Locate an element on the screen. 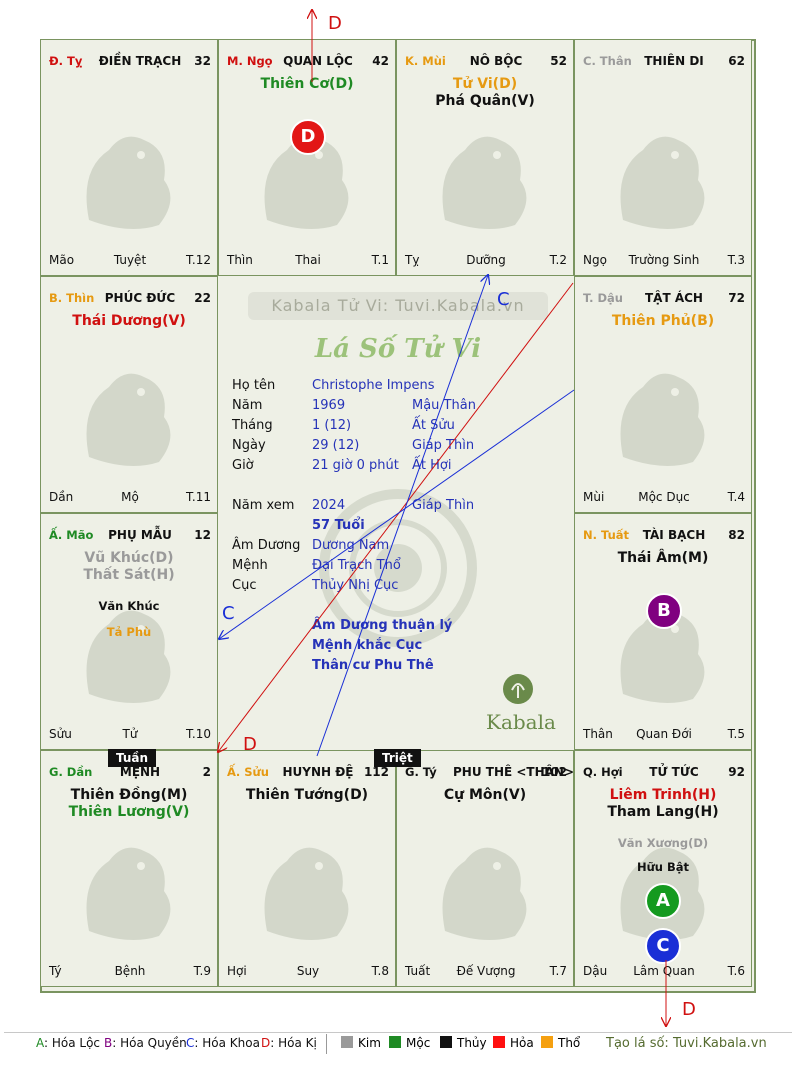 The width and height of the screenshot is (796, 1070). footer-period: T.5 is located at coordinates (736, 734).